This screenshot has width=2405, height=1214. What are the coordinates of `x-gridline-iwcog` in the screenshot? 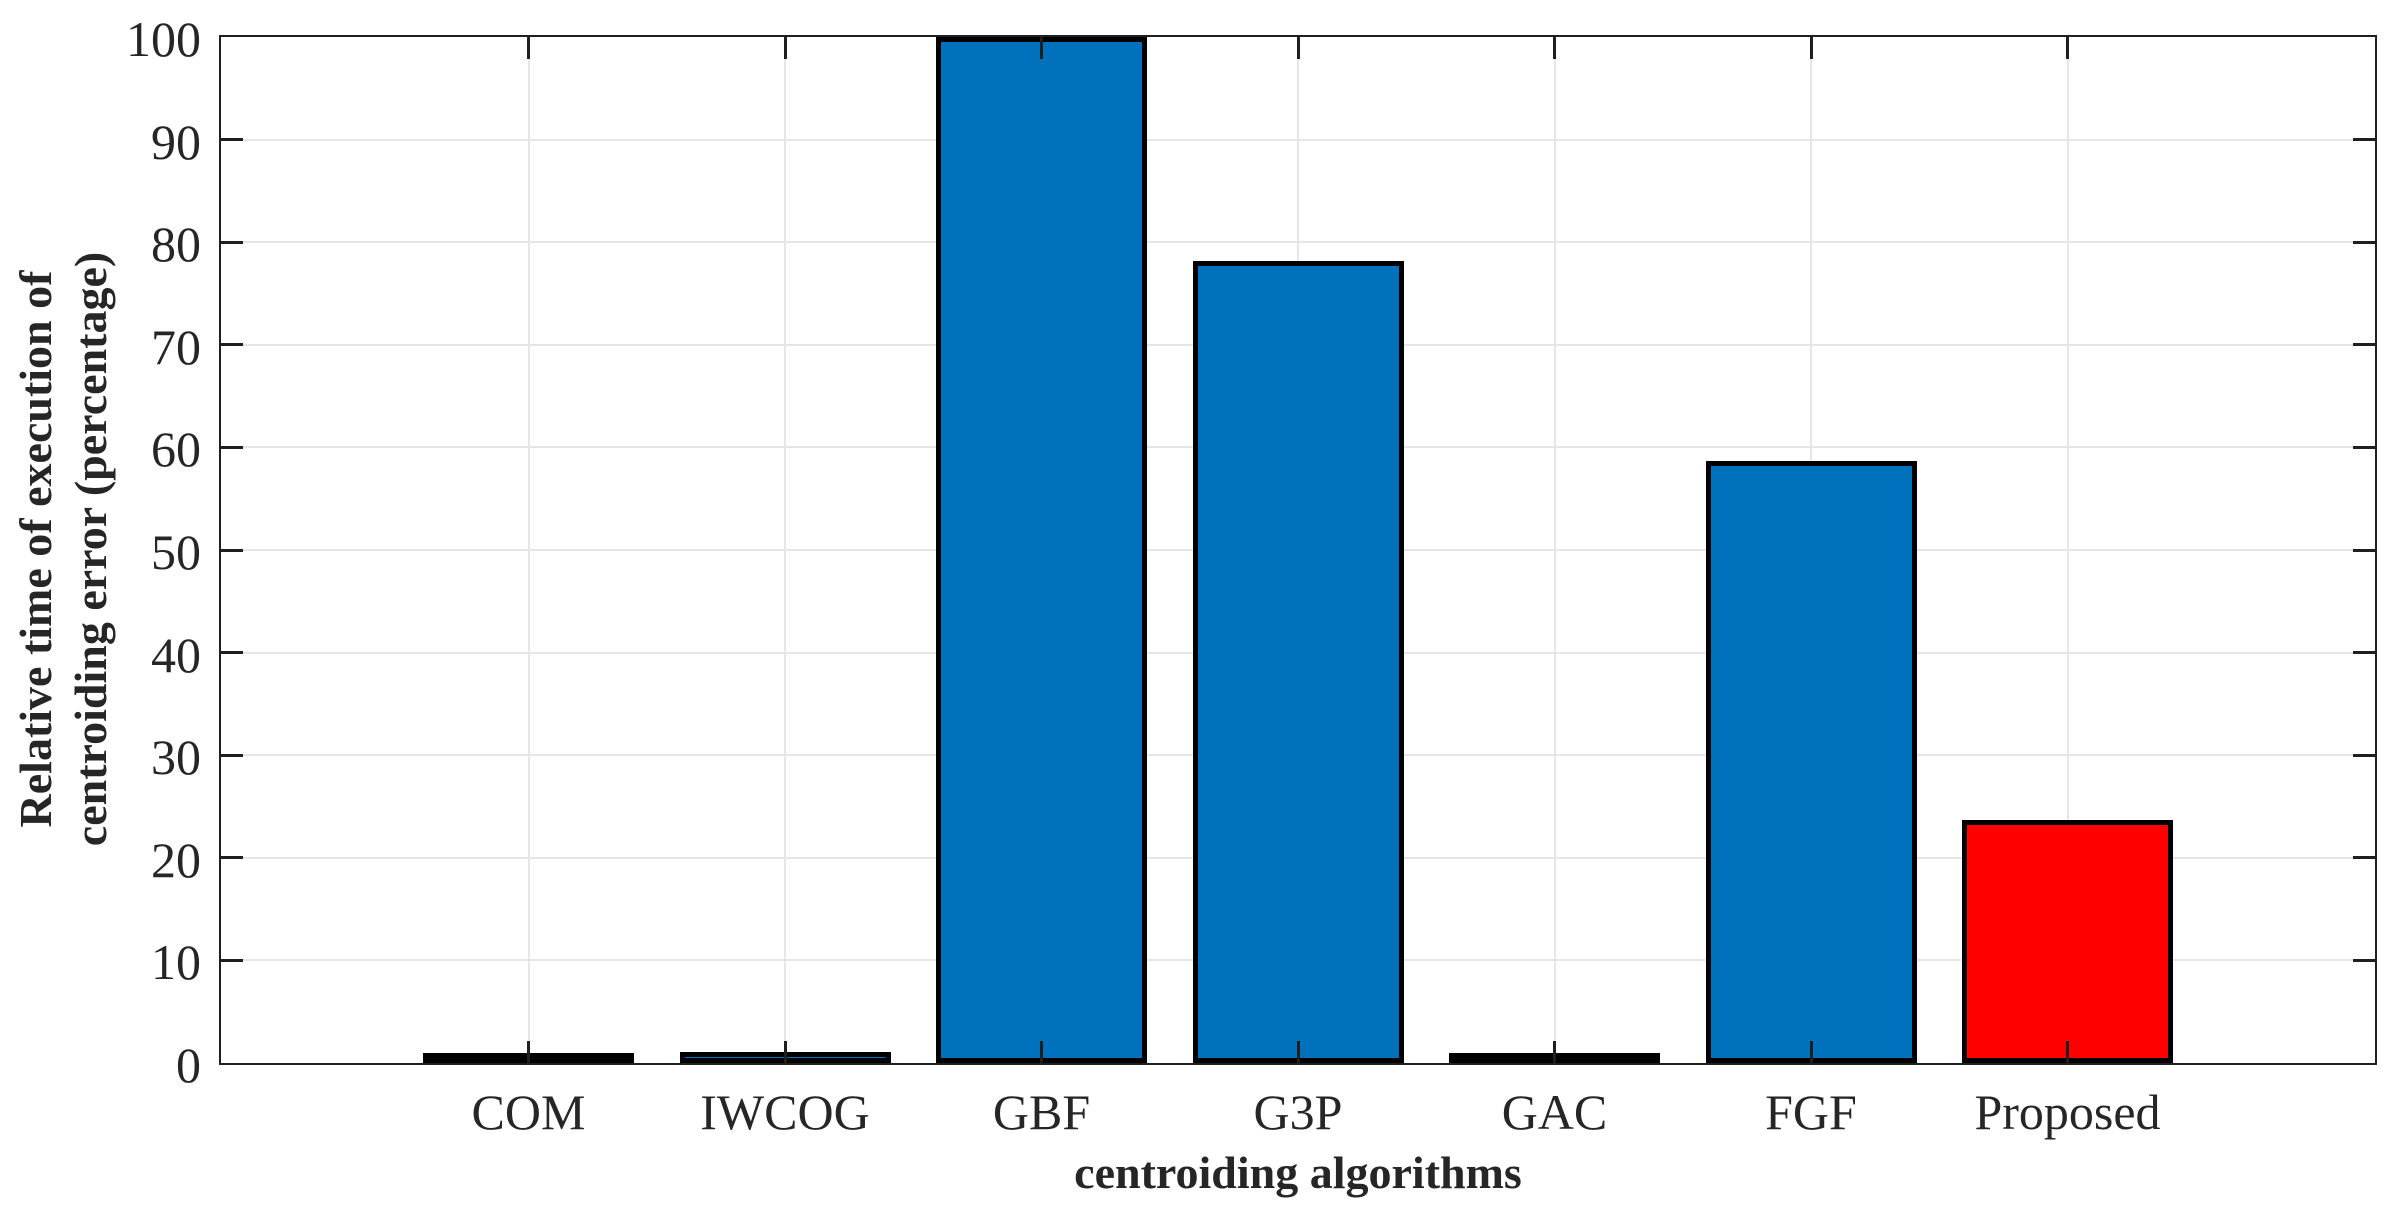 It's located at (785, 550).